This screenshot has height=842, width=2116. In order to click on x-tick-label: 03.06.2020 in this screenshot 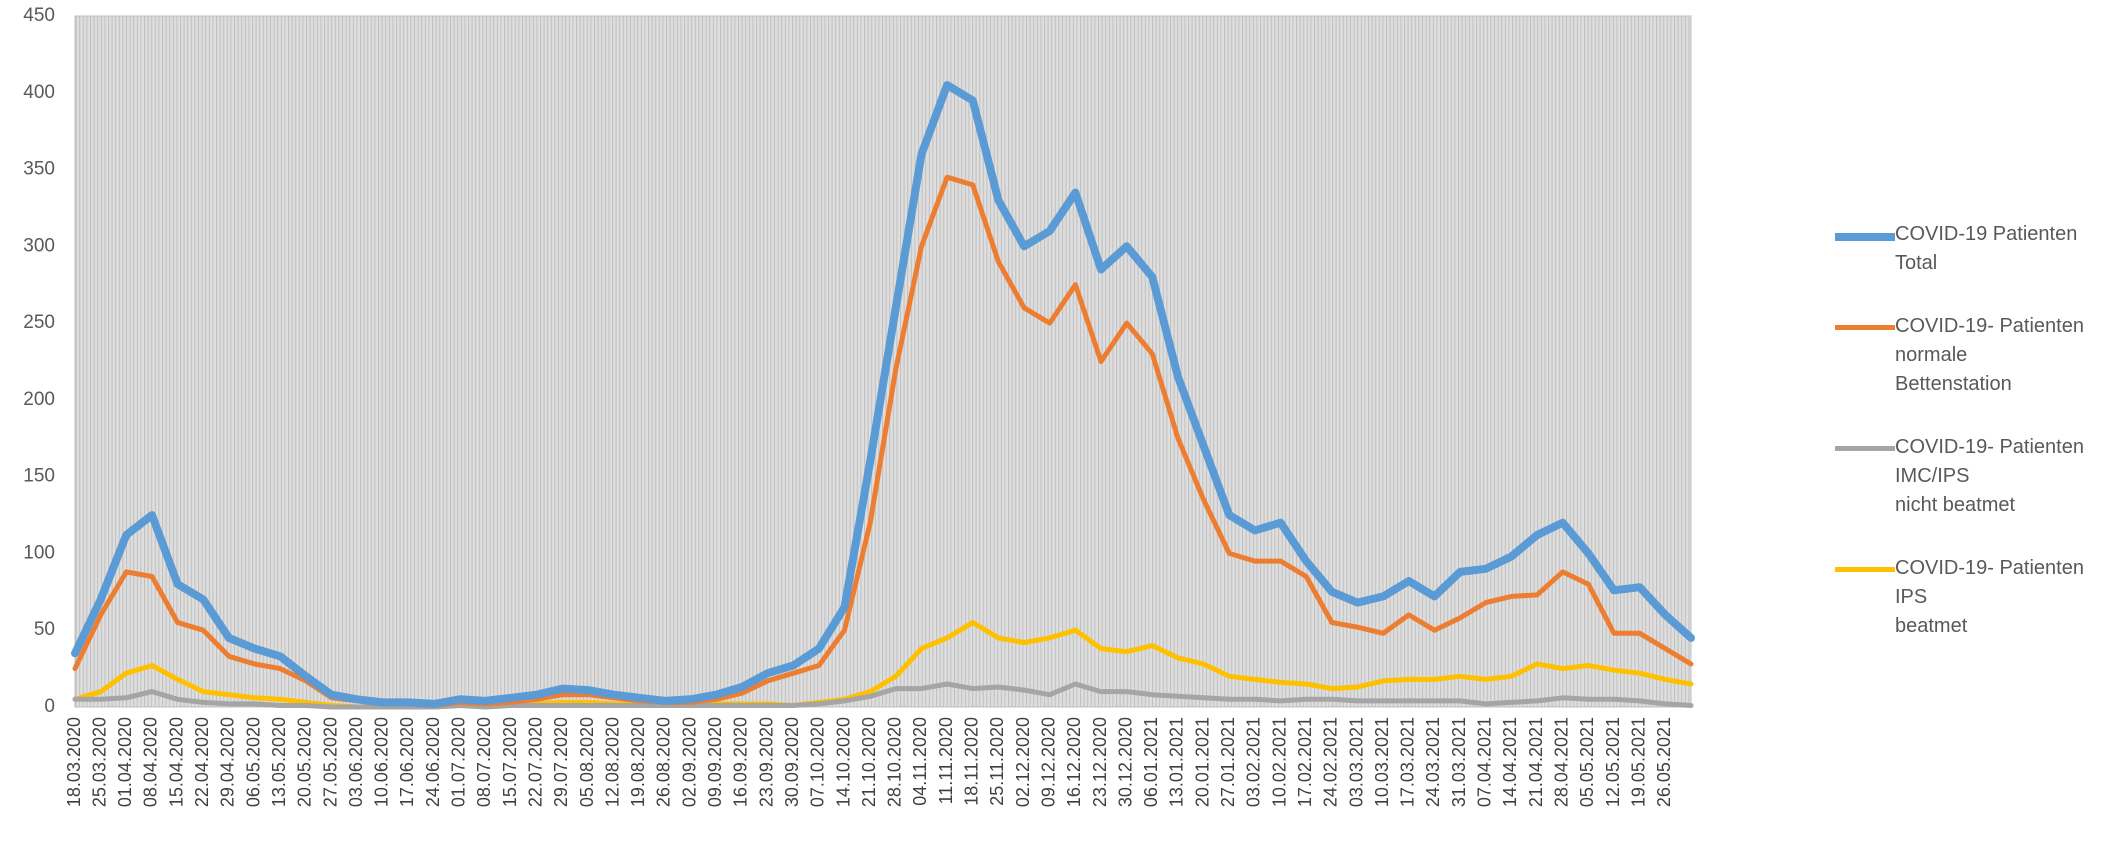, I will do `click(356, 762)`.